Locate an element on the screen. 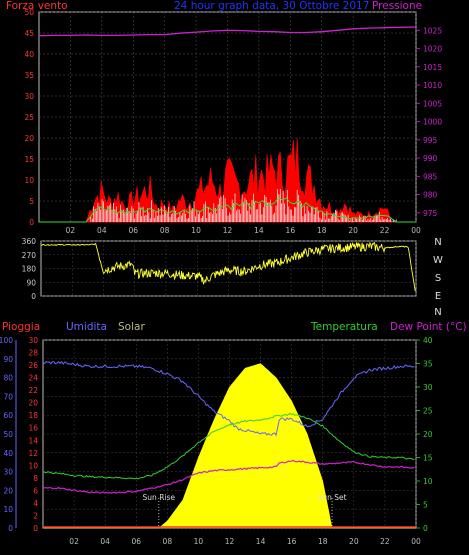 The height and width of the screenshot is (555, 469). humidity-y-ticks: 0 10 20 30 40 50 60 70 80 90 100 is located at coordinates (8, 434).